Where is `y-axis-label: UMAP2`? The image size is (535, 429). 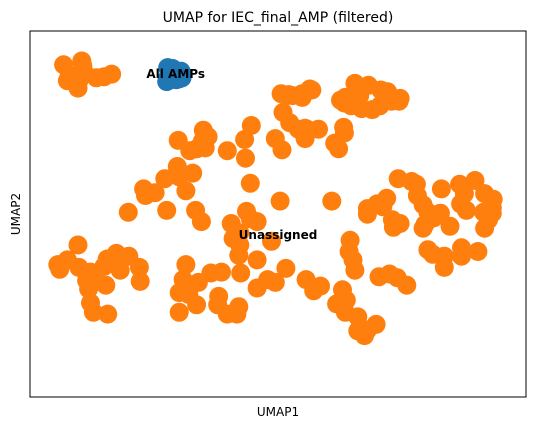 y-axis-label: UMAP2 is located at coordinates (16, 214).